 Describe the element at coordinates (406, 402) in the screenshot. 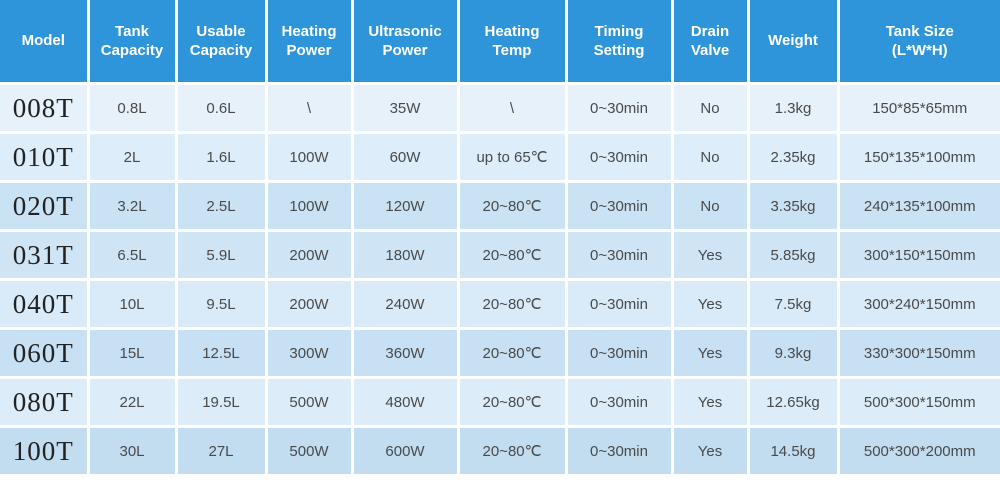

I see `cell-ultrasonic-power: 480W` at that location.